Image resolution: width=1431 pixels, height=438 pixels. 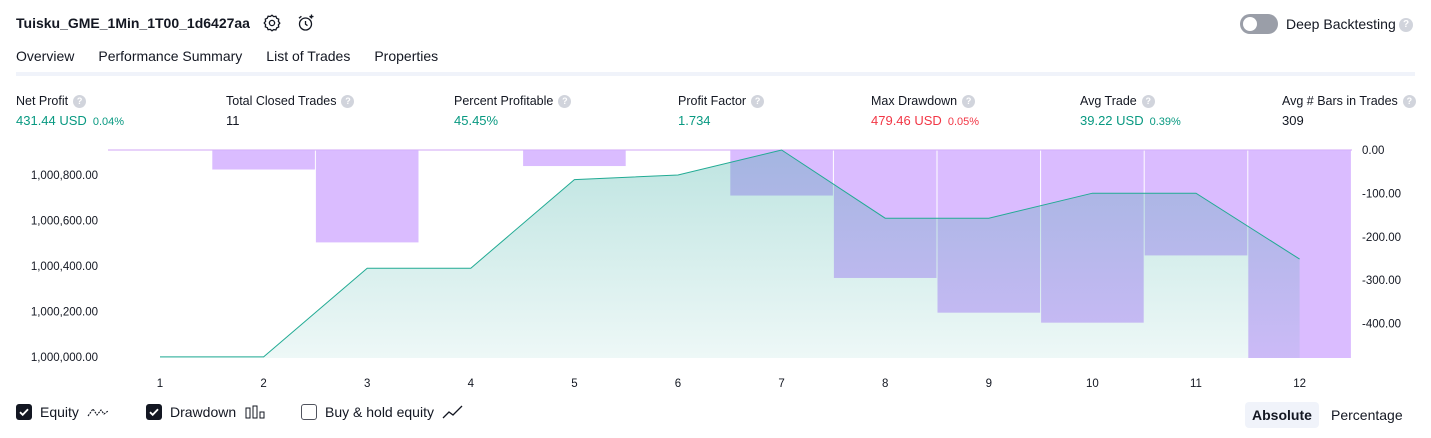 I want to click on metric-percent: 0.39%, so click(x=1165, y=122).